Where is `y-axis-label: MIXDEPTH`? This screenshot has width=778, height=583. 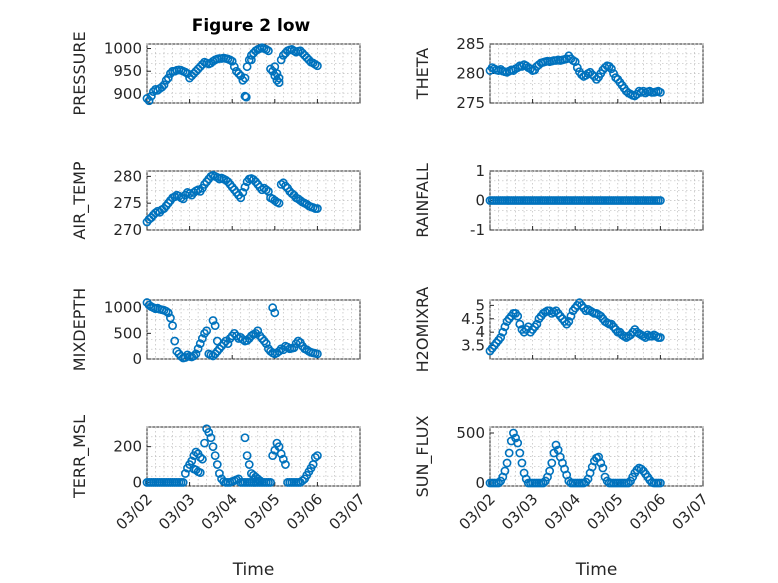 y-axis-label: MIXDEPTH is located at coordinates (79, 329).